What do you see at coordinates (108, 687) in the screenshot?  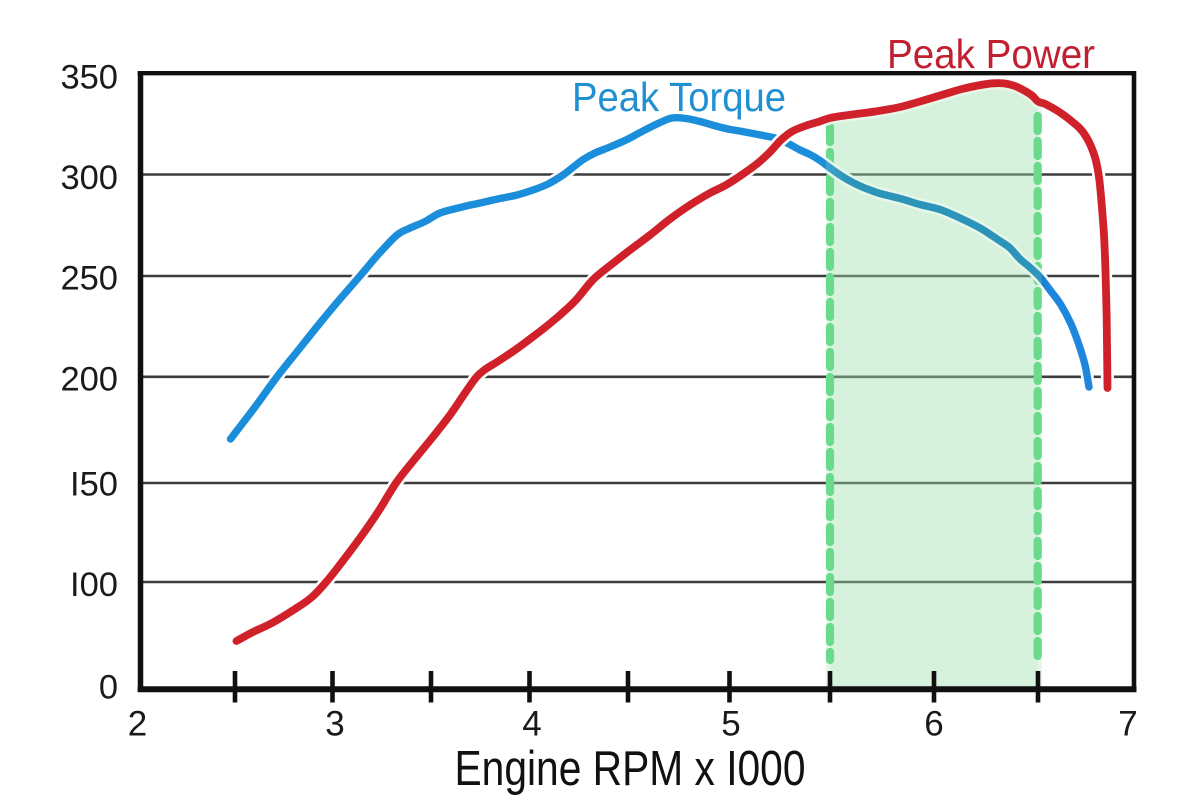 I see `svg-text: 0` at bounding box center [108, 687].